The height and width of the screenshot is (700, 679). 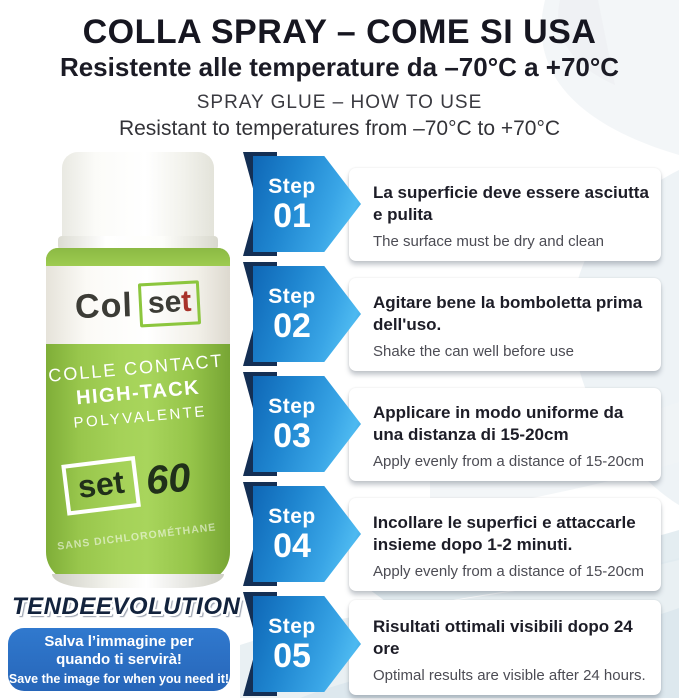 I want to click on can-cap, so click(x=138, y=196).